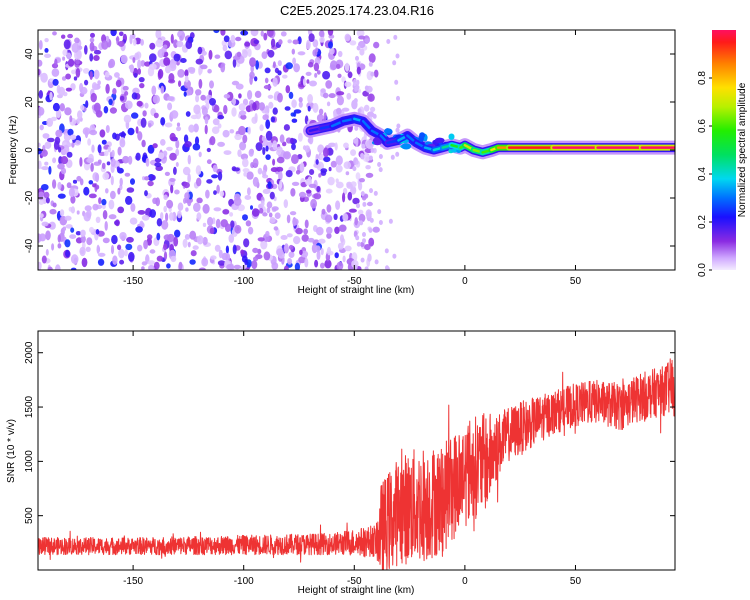  I want to click on heatmap-x-tick-label: -100, so click(244, 281).